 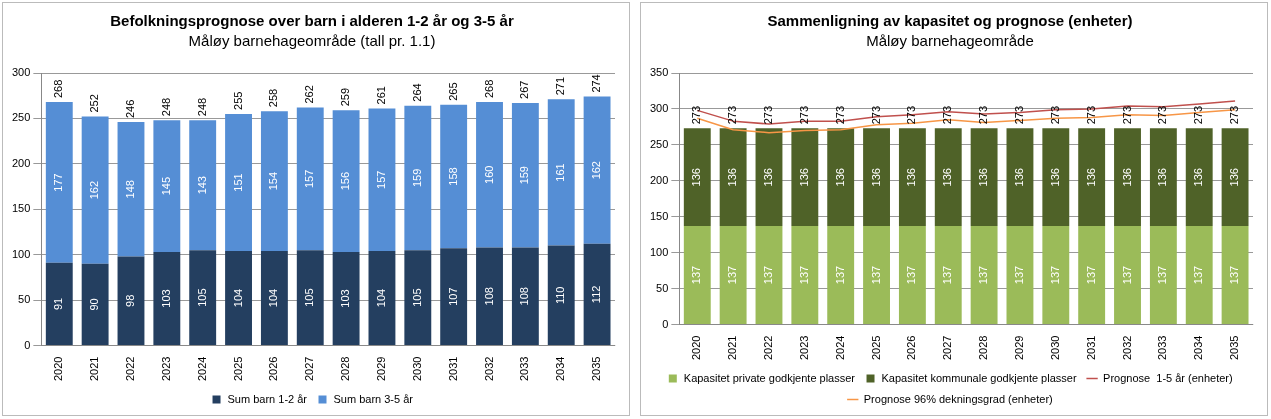 What do you see at coordinates (659, 72) in the screenshot?
I see `y-tick-label: 350` at bounding box center [659, 72].